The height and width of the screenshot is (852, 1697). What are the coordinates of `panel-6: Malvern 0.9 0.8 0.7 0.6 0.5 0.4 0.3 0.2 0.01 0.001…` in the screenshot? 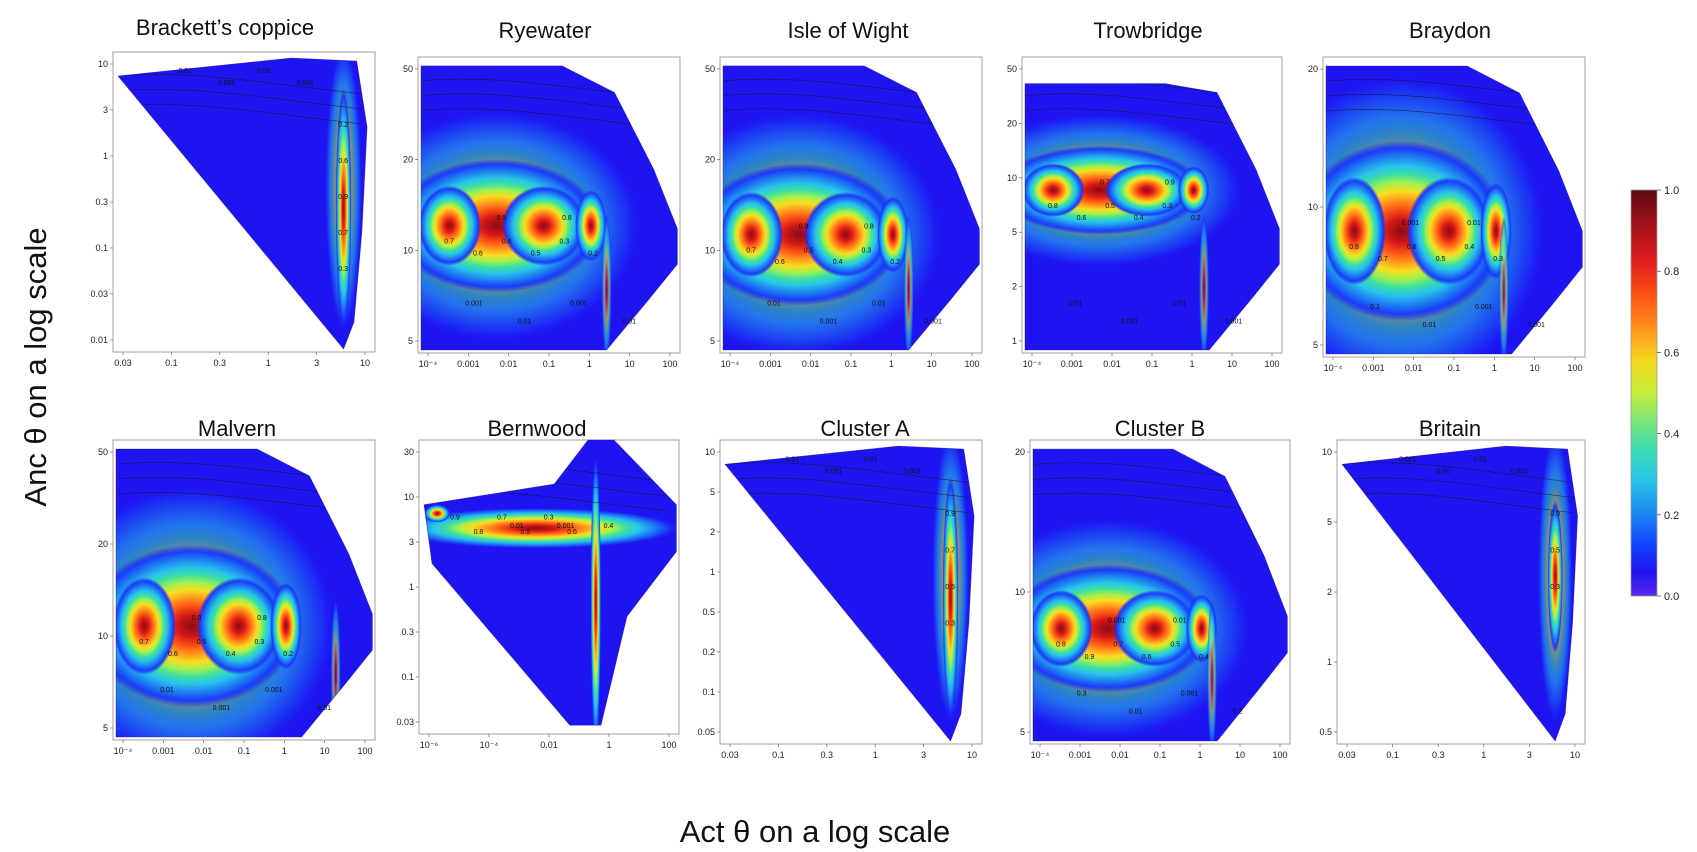 It's located at (237, 586).